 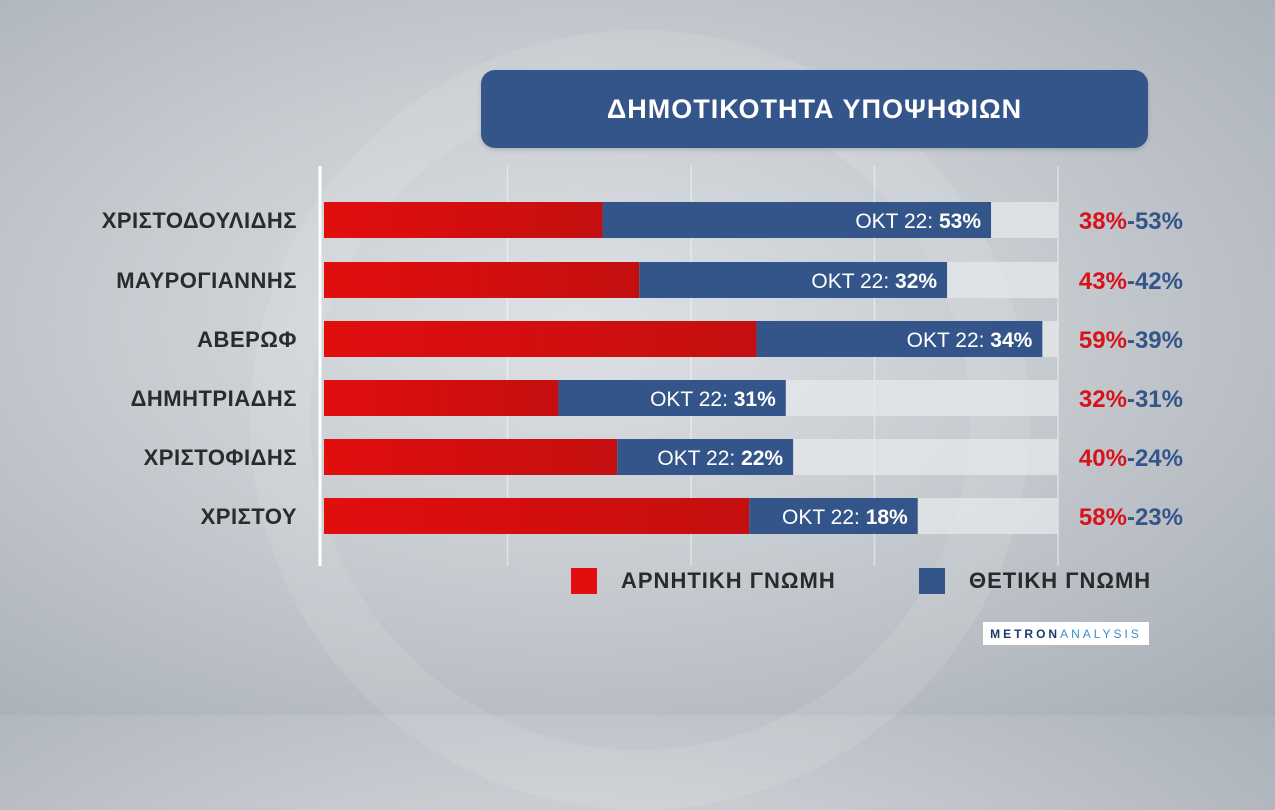 What do you see at coordinates (728, 580) in the screenshot?
I see `legend-label-negative: ΑΡΝΗΤΙΚΗ ΓΝΩΜΗ` at bounding box center [728, 580].